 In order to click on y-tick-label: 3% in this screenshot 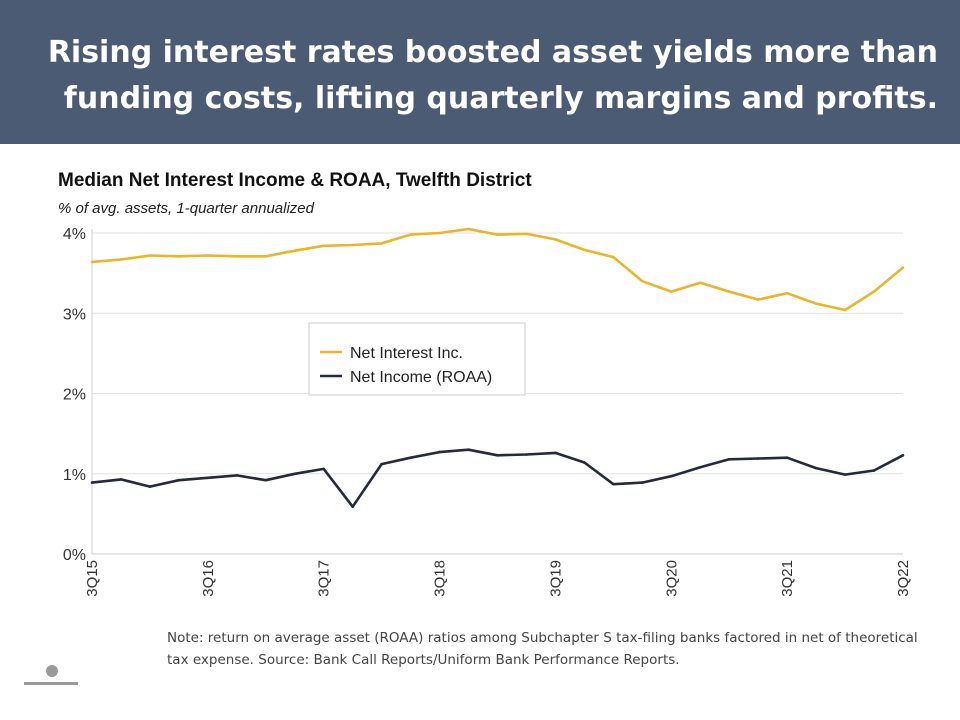, I will do `click(74, 314)`.